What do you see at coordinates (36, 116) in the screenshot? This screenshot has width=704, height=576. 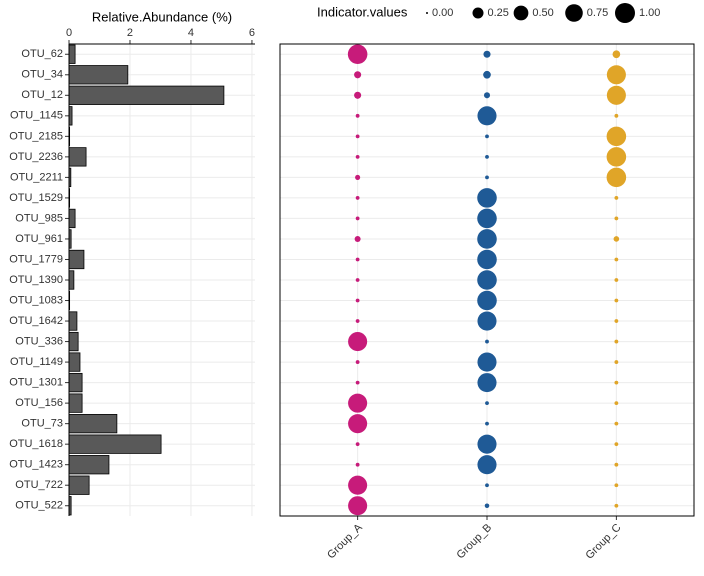 I see `y-tick-label: OTU_1145` at bounding box center [36, 116].